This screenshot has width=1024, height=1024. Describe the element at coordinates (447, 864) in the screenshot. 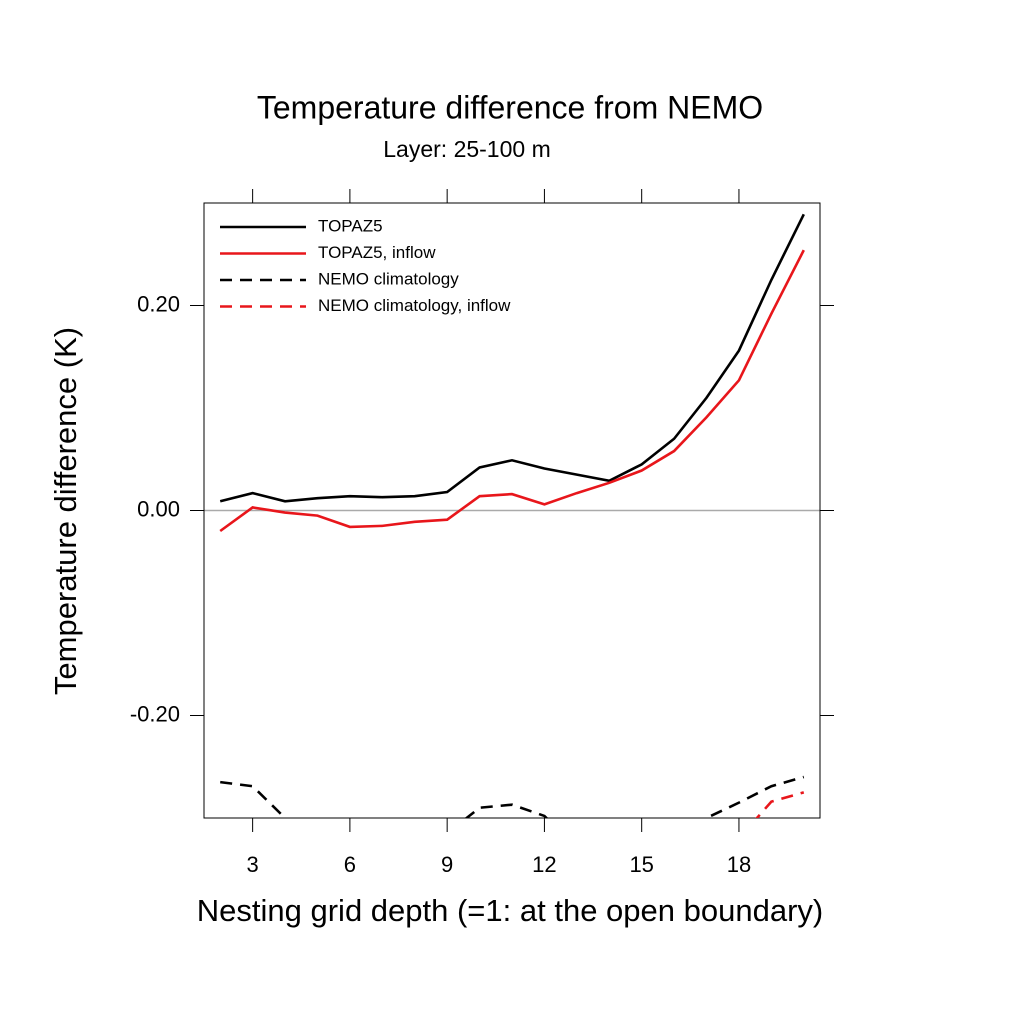

I see `x-tick-label: 9` at that location.